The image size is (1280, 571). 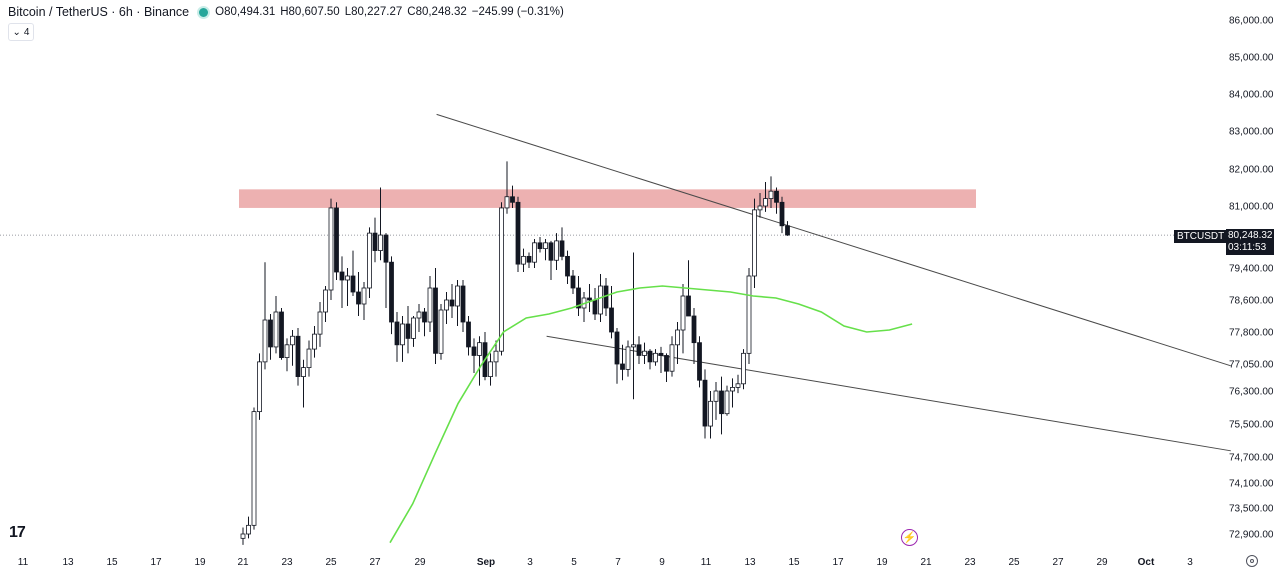 I want to click on time-axis-label: 23, so click(x=287, y=562).